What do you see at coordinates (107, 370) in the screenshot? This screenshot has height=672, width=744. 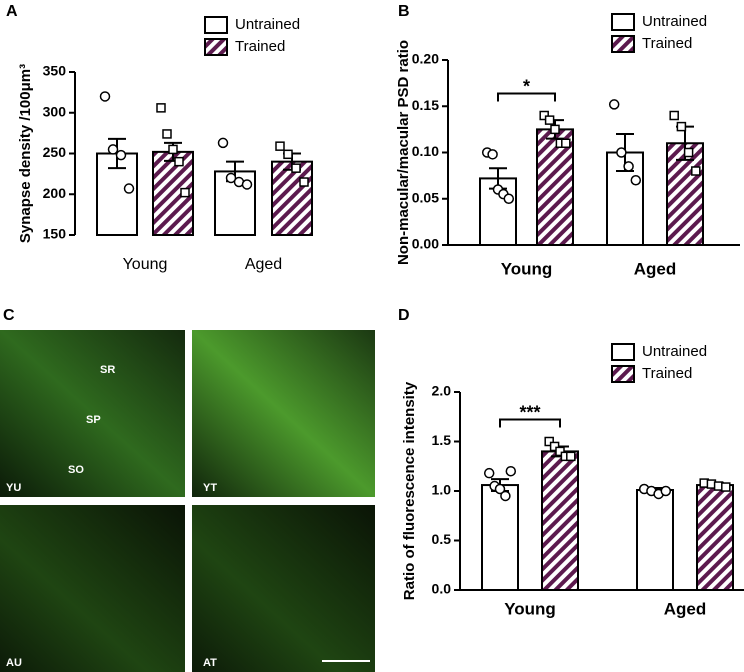 I see `region-label: SR` at bounding box center [107, 370].